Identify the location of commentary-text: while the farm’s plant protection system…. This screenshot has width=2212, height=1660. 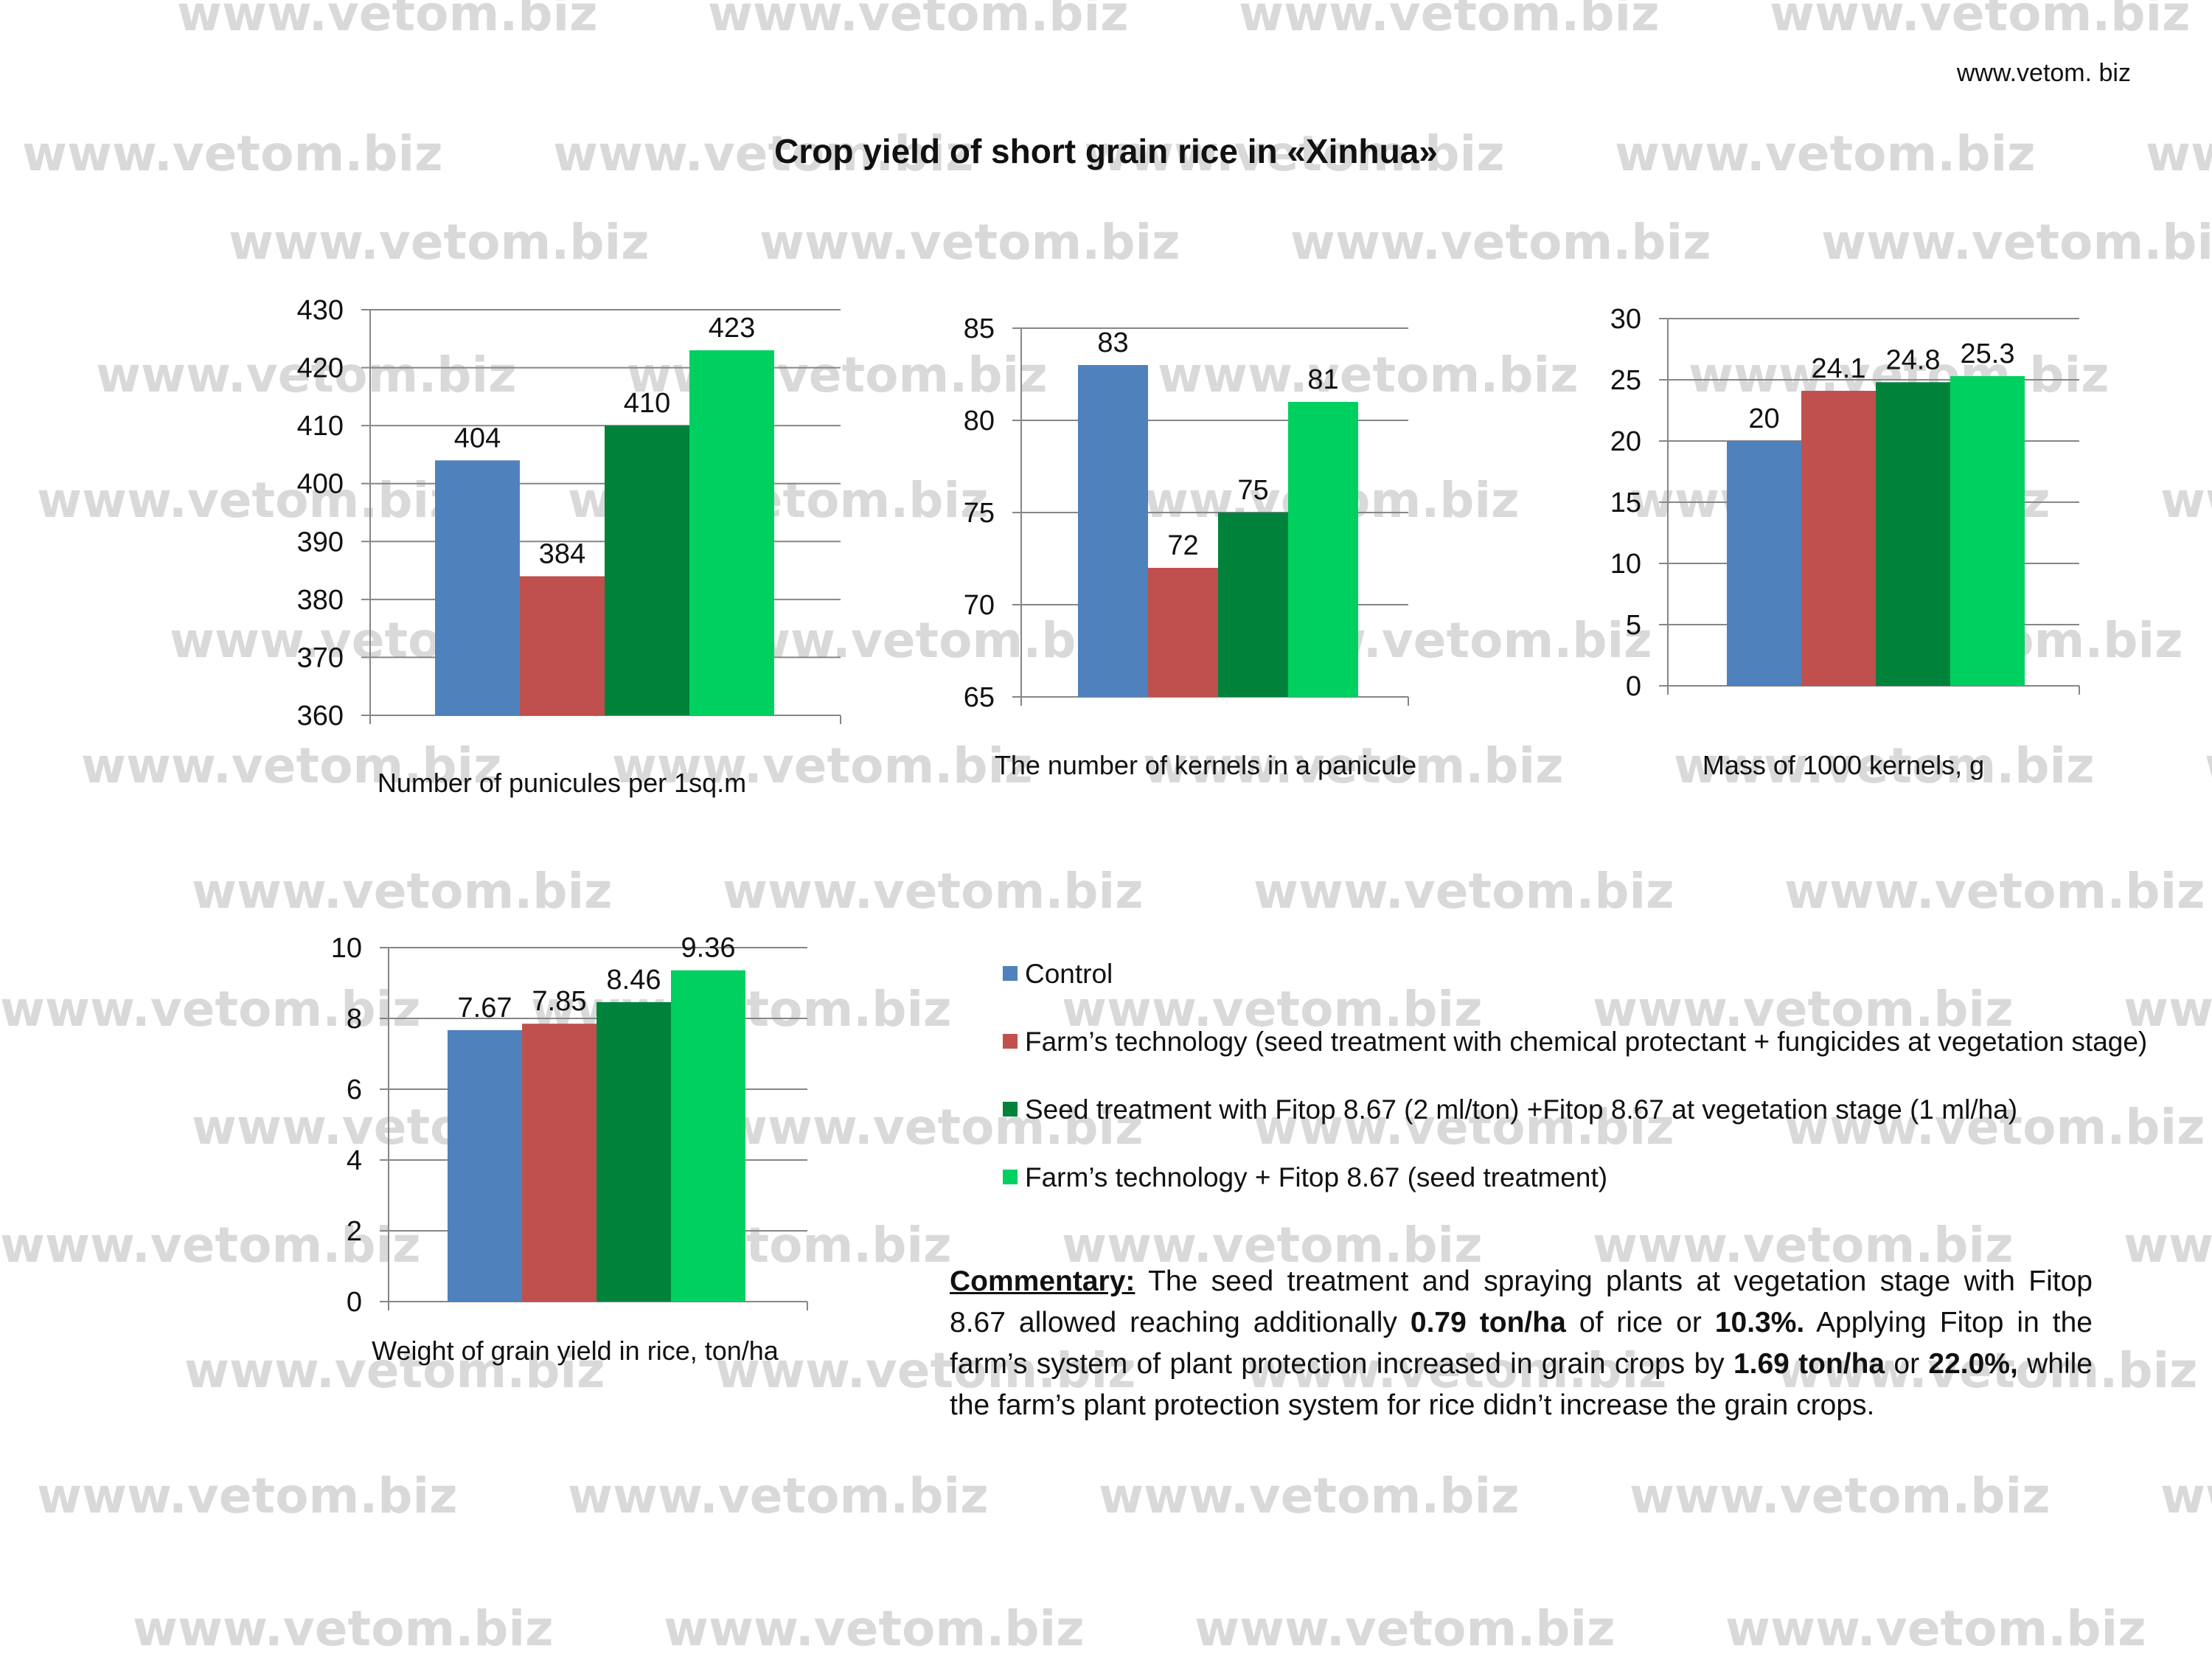
(1521, 1384).